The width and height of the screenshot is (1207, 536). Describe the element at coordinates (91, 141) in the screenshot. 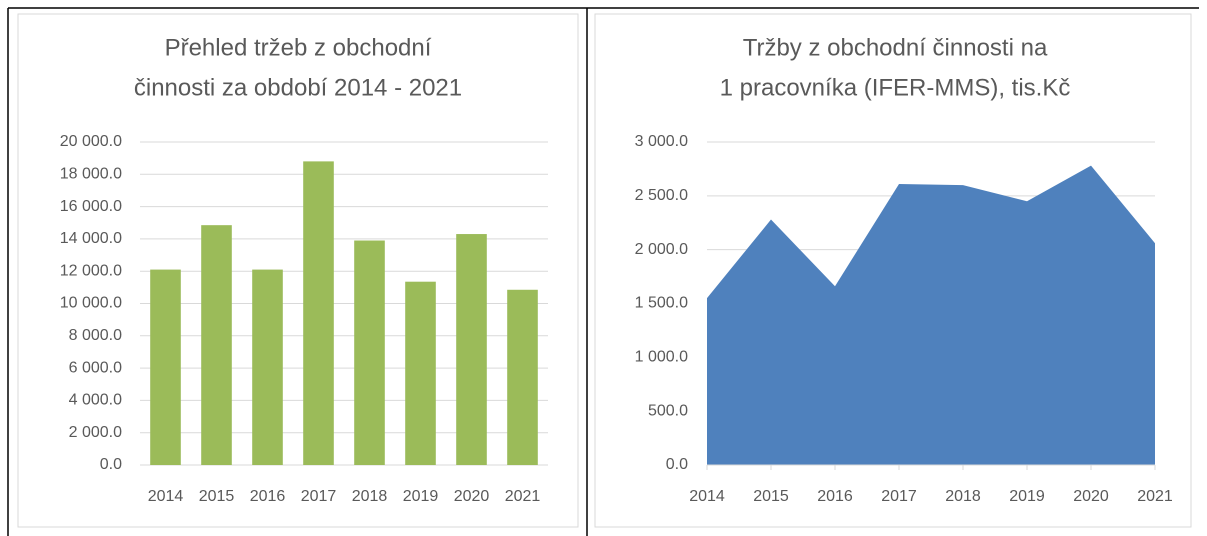

I see `y-tick-label: 20 000.0` at that location.